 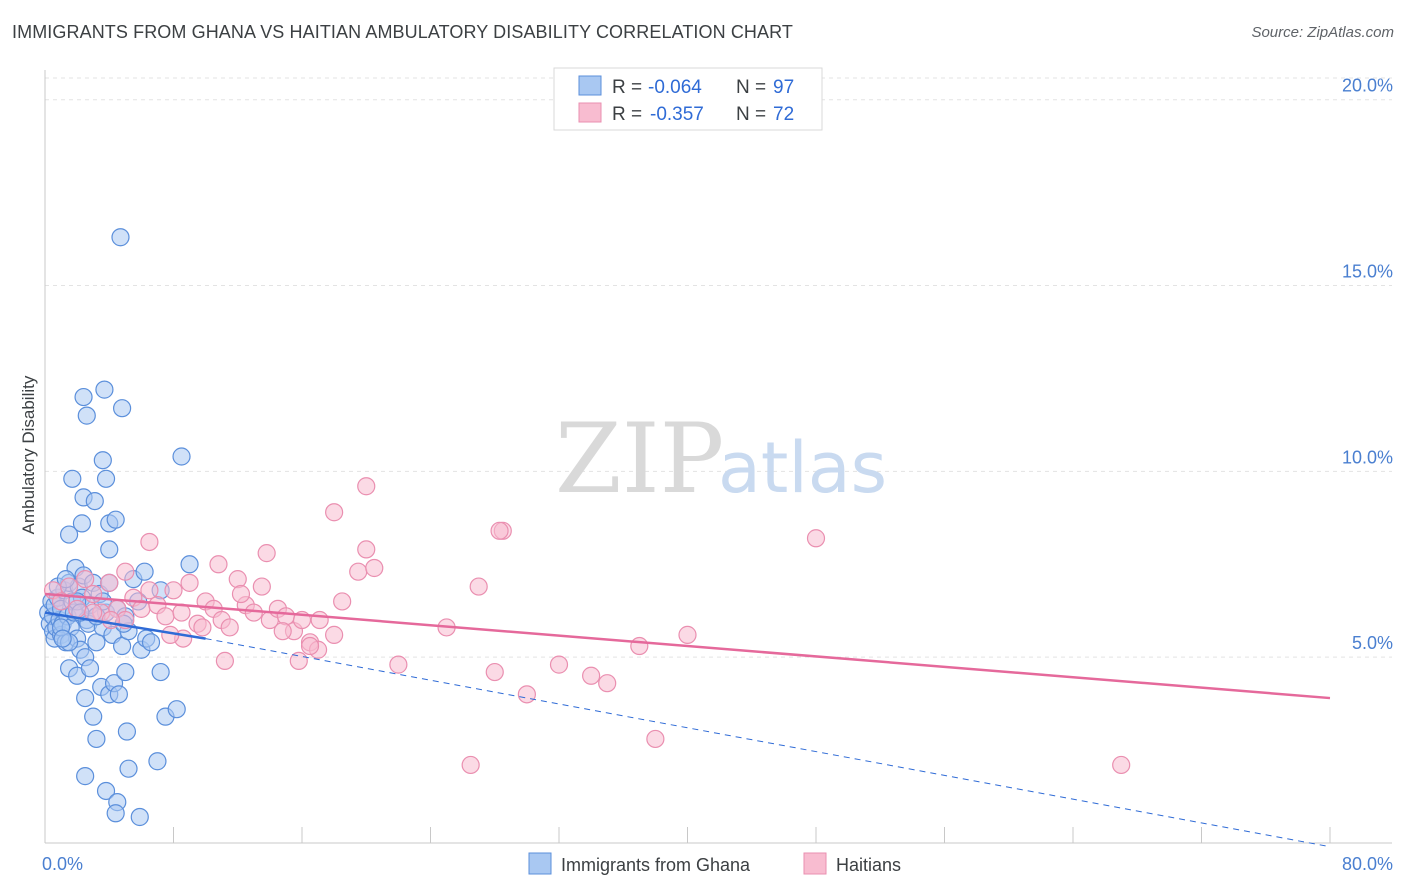 What do you see at coordinates (1367, 86) in the screenshot?
I see `y-tick-label-3: 20.0%` at bounding box center [1367, 86].